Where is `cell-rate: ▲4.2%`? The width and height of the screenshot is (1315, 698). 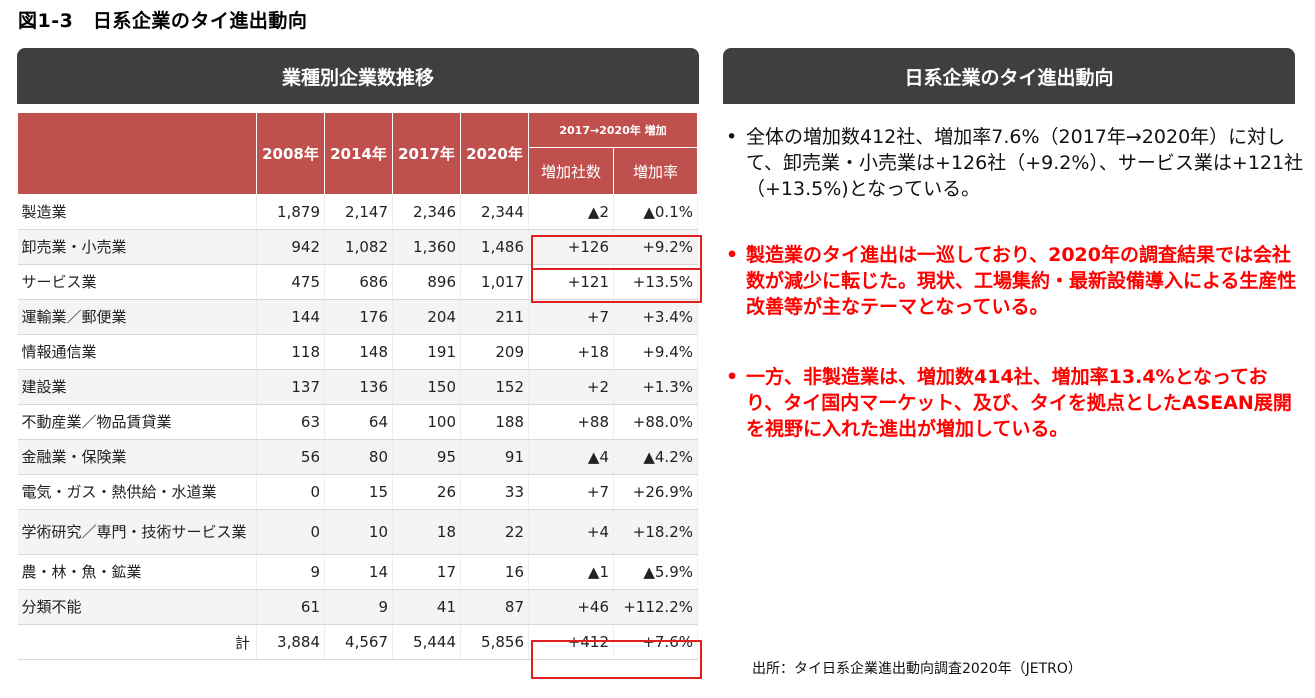
cell-rate: ▲4.2% is located at coordinates (655, 457).